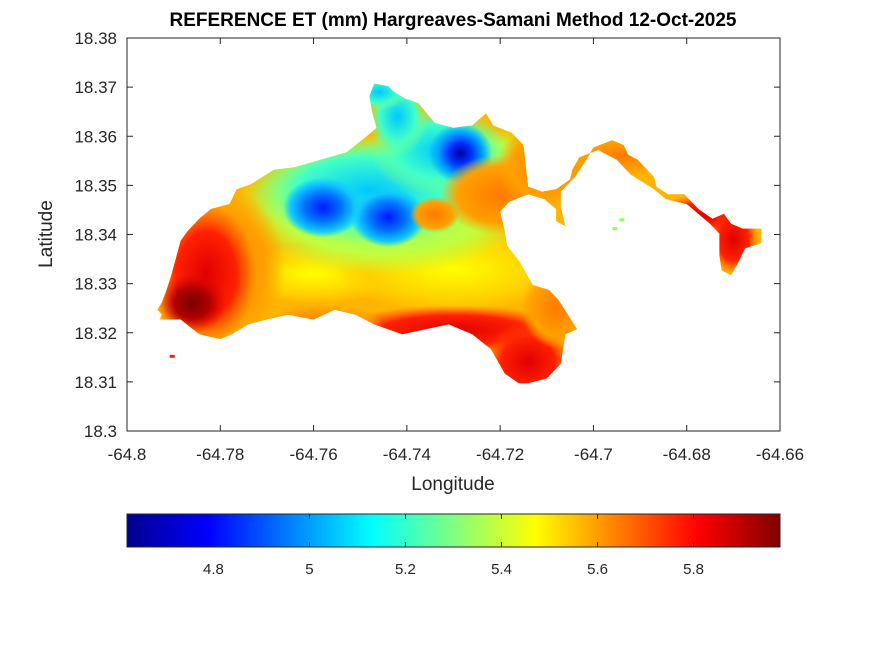 This screenshot has width=875, height=656. Describe the element at coordinates (95, 38) in the screenshot. I see `y-tick-label: 18.38` at that location.